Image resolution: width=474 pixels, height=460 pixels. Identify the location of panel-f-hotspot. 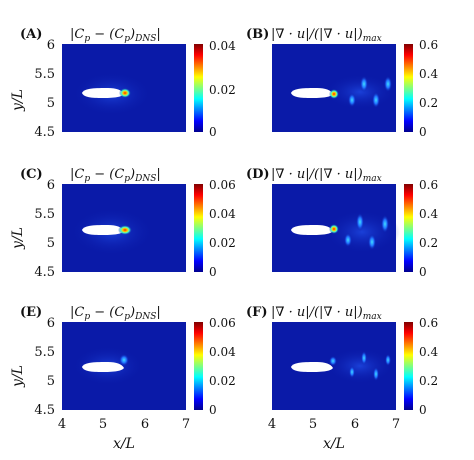
(333, 361).